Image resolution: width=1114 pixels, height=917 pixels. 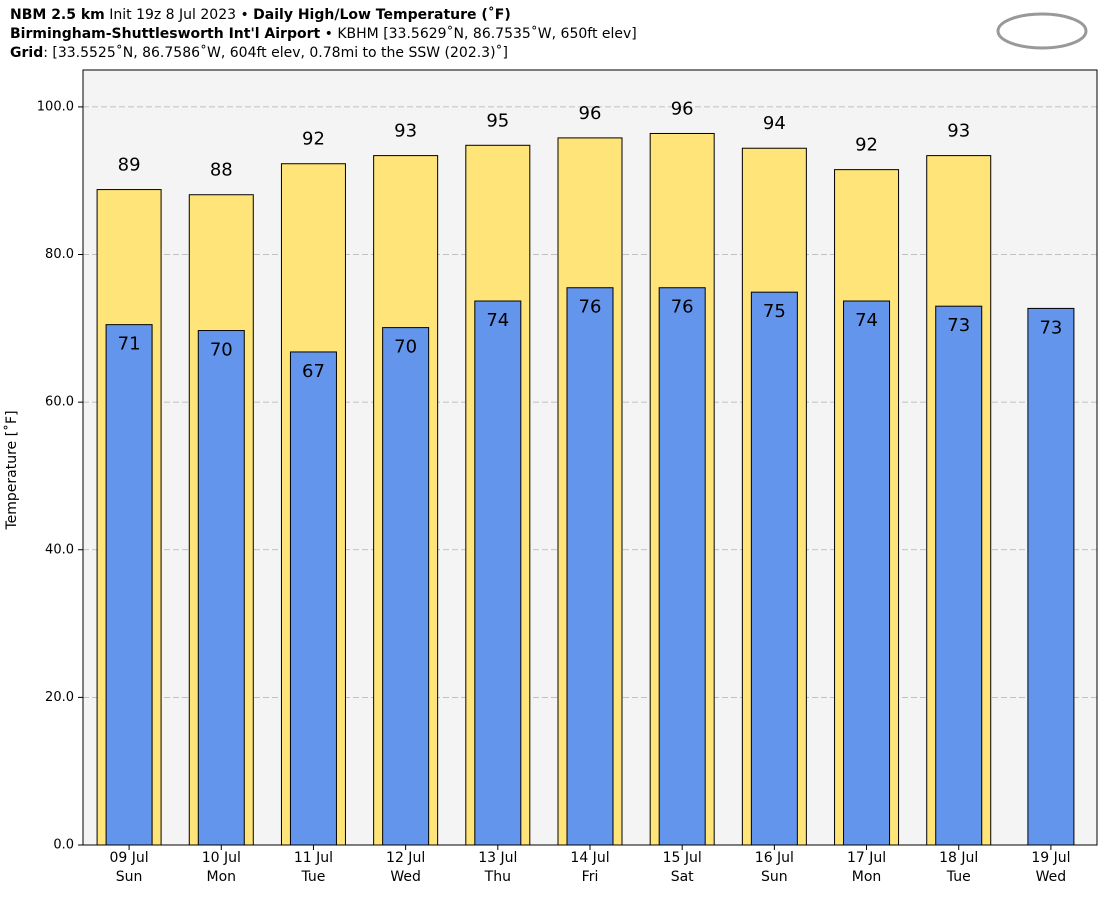 I want to click on x-tick-label: 14 Jul, so click(x=589, y=858).